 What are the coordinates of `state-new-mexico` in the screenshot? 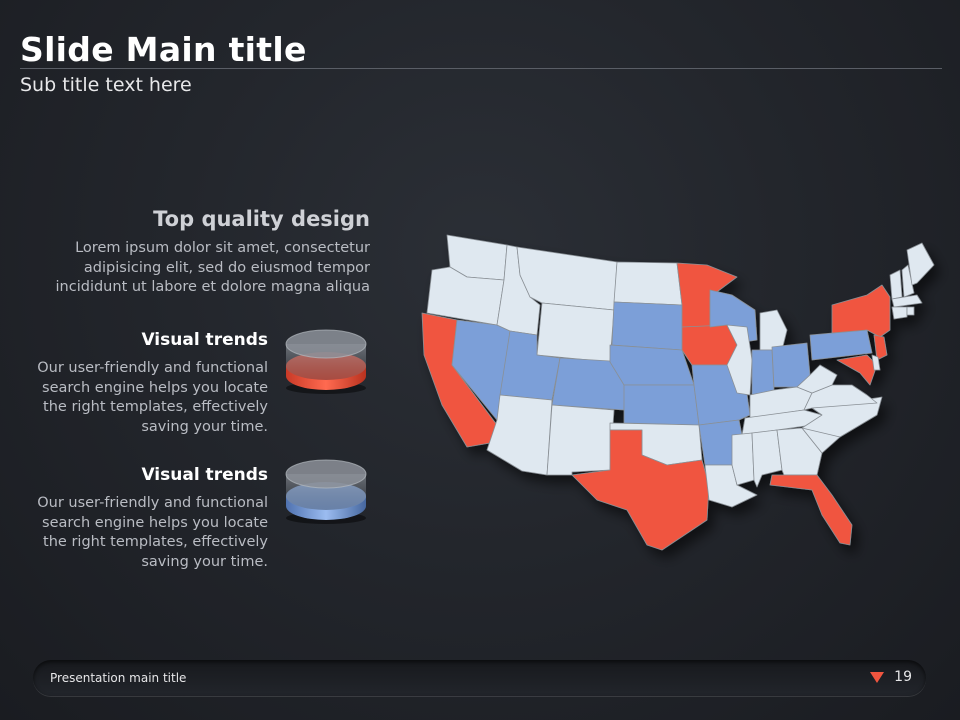 It's located at (580, 440).